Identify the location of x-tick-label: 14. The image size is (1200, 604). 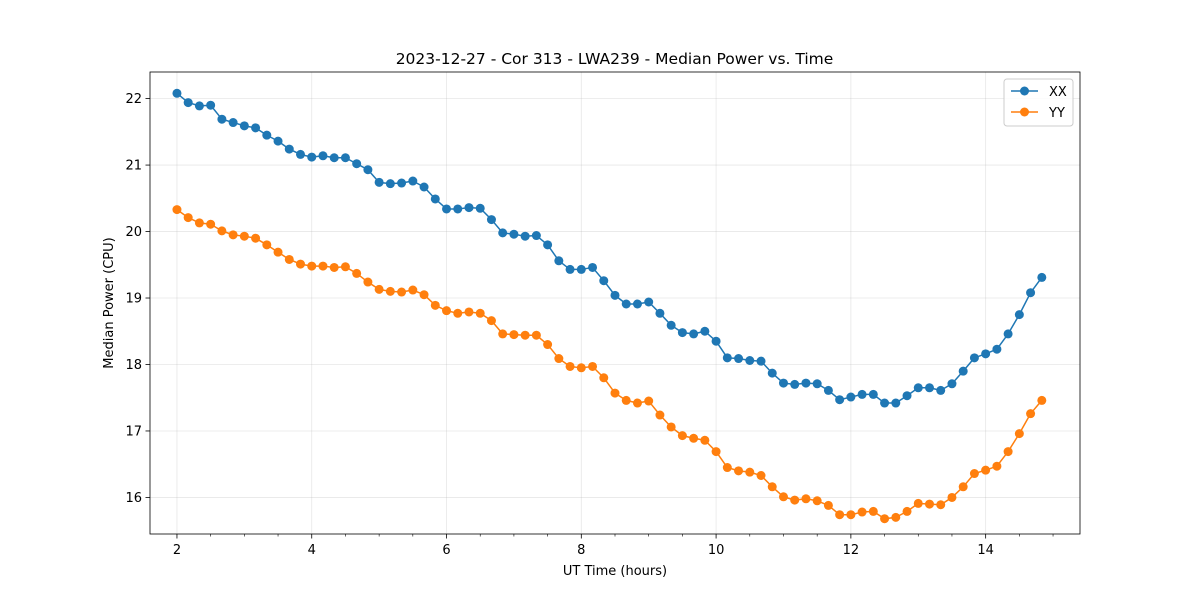
(985, 550).